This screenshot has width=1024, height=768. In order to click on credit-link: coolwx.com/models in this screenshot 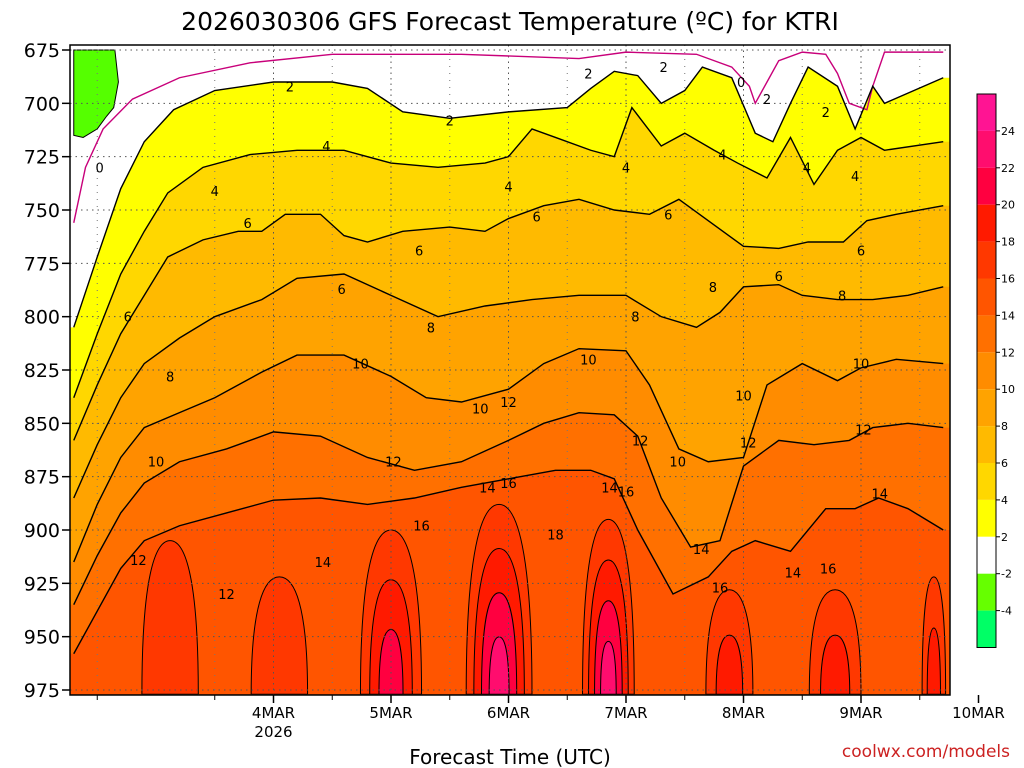, I will do `click(926, 752)`.